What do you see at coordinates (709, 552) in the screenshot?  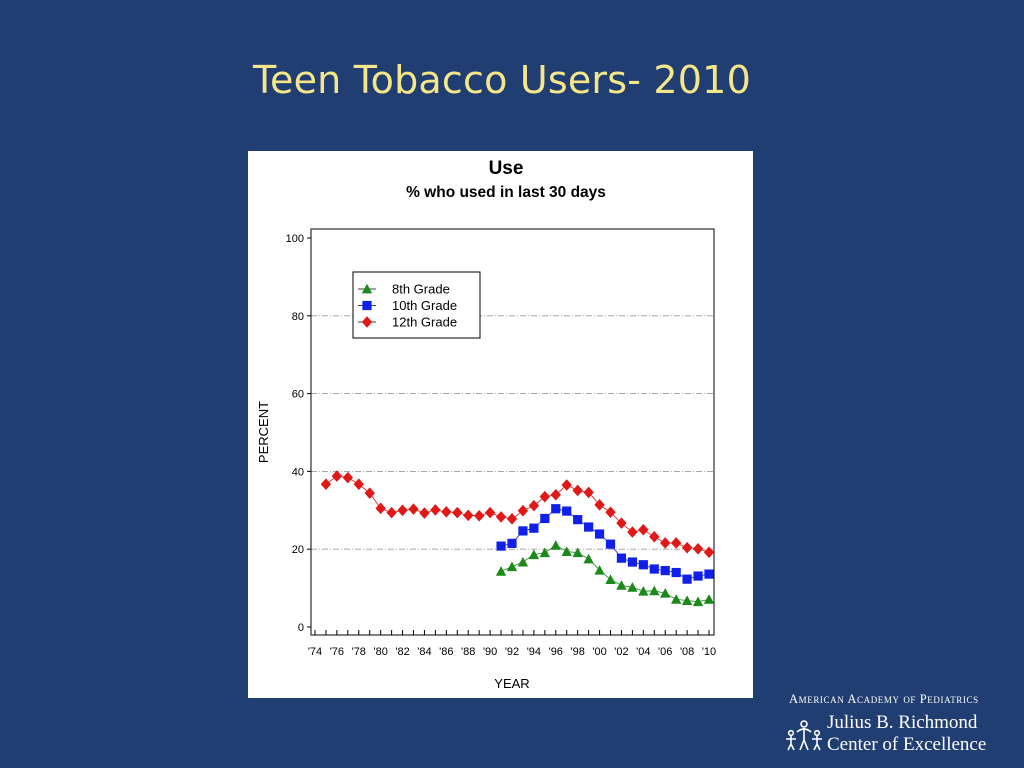 I see `data-point-2-2010` at bounding box center [709, 552].